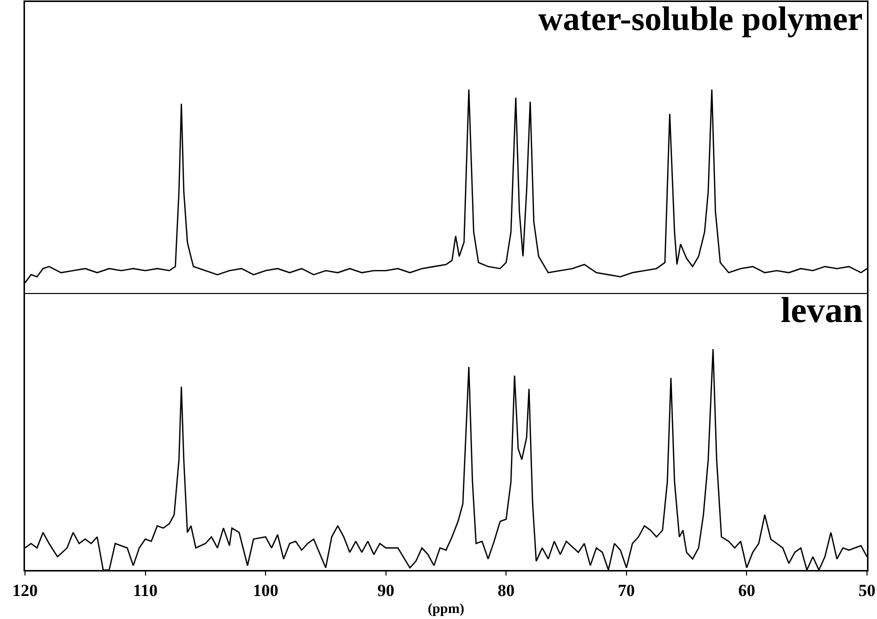 The width and height of the screenshot is (877, 619). I want to click on x-tick-label: 120, so click(25, 590).